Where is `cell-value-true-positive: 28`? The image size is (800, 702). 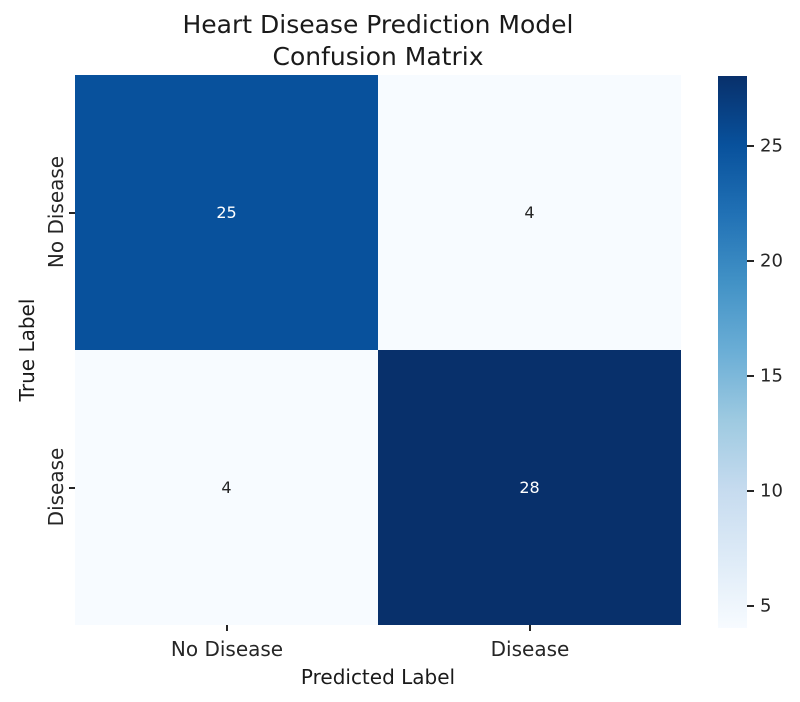
cell-value-true-positive: 28 is located at coordinates (529, 487).